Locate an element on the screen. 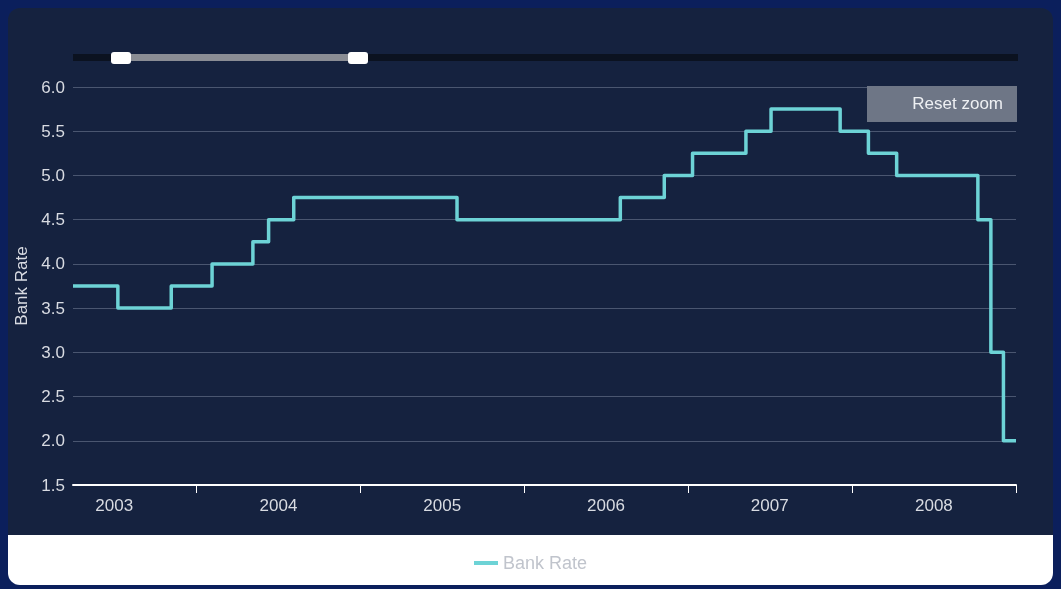 This screenshot has width=1061, height=589. x-tick-label: 2008 is located at coordinates (933, 505).